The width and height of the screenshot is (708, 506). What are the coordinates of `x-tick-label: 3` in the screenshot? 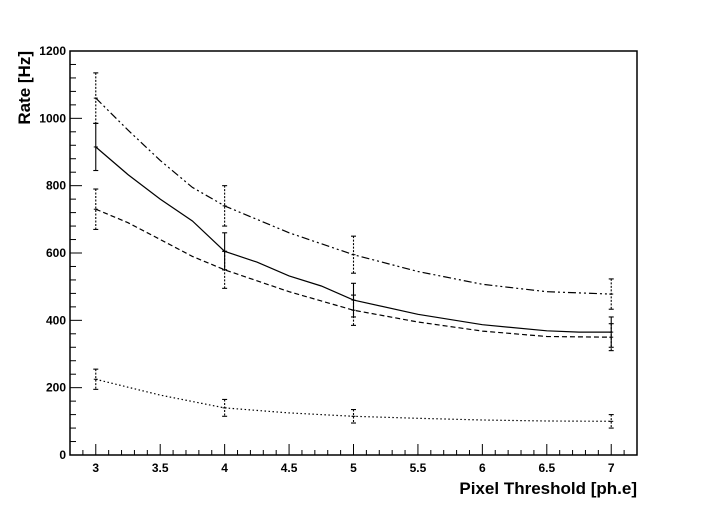 It's located at (95, 468).